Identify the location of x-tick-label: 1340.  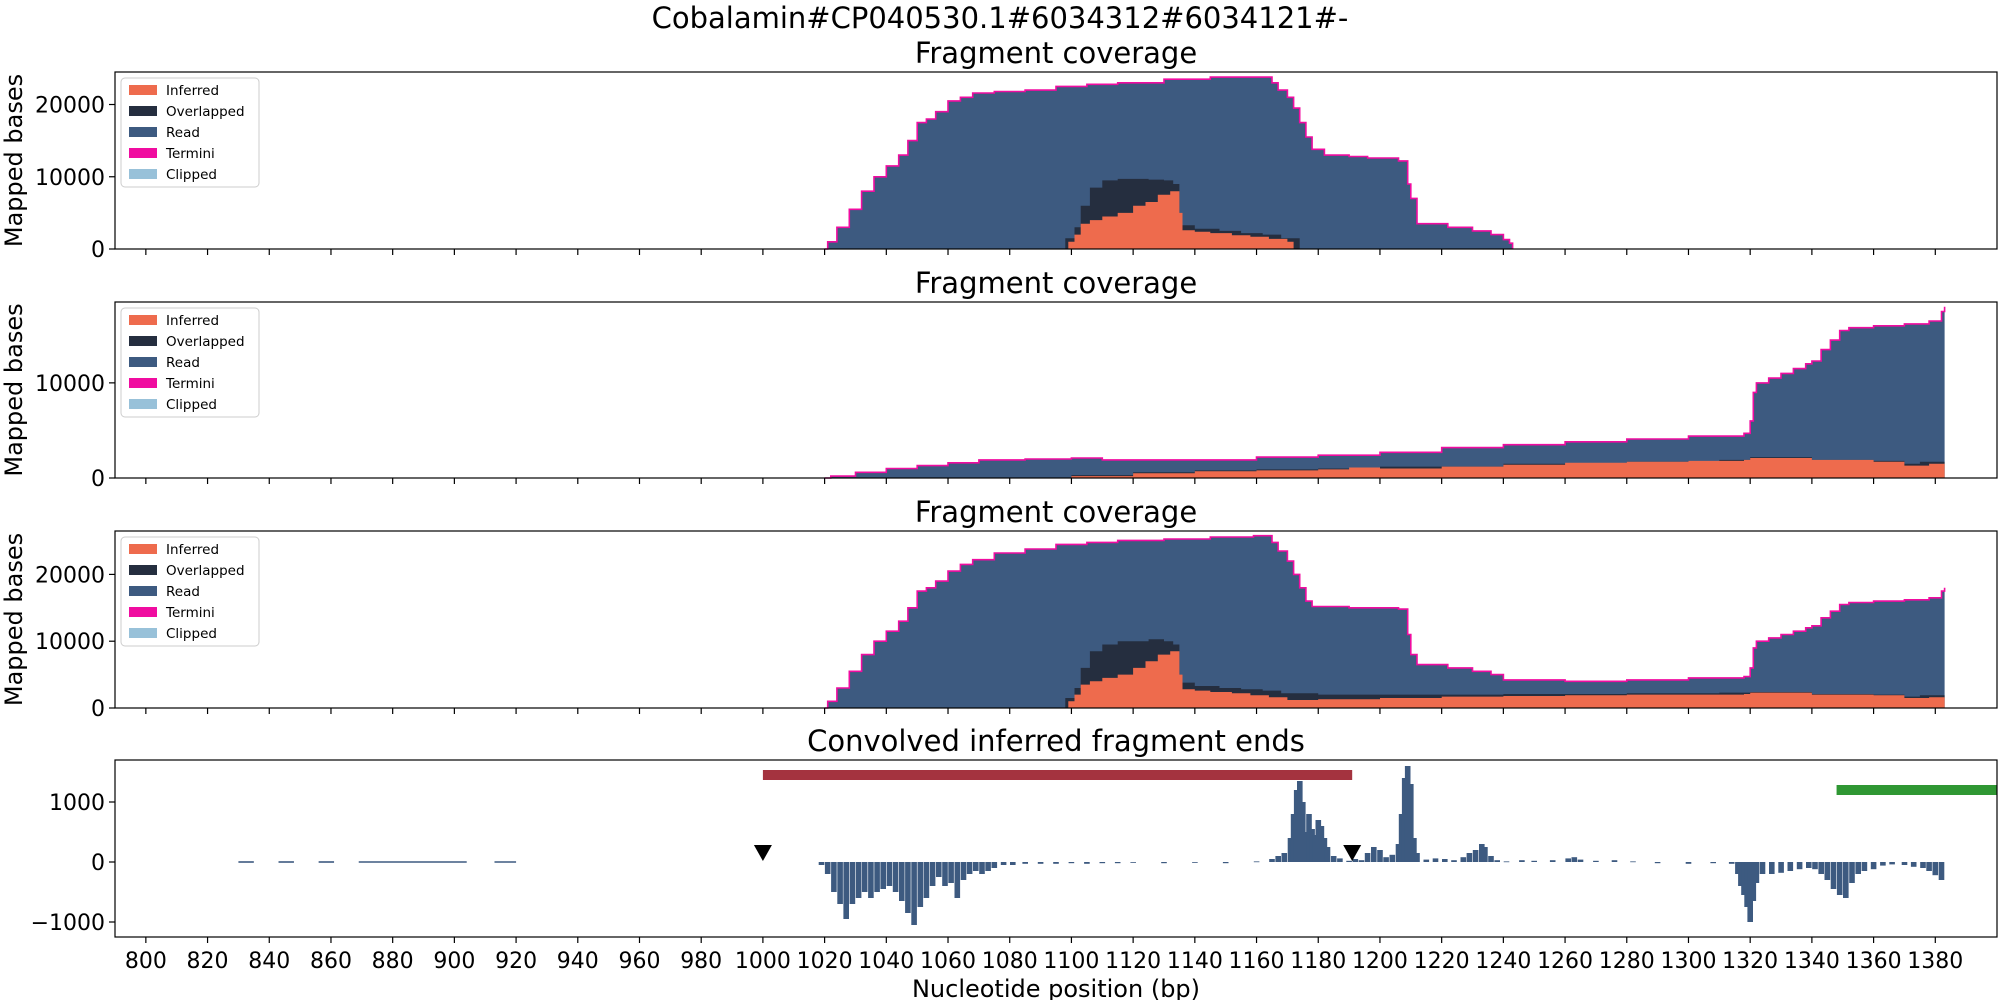
(1812, 961).